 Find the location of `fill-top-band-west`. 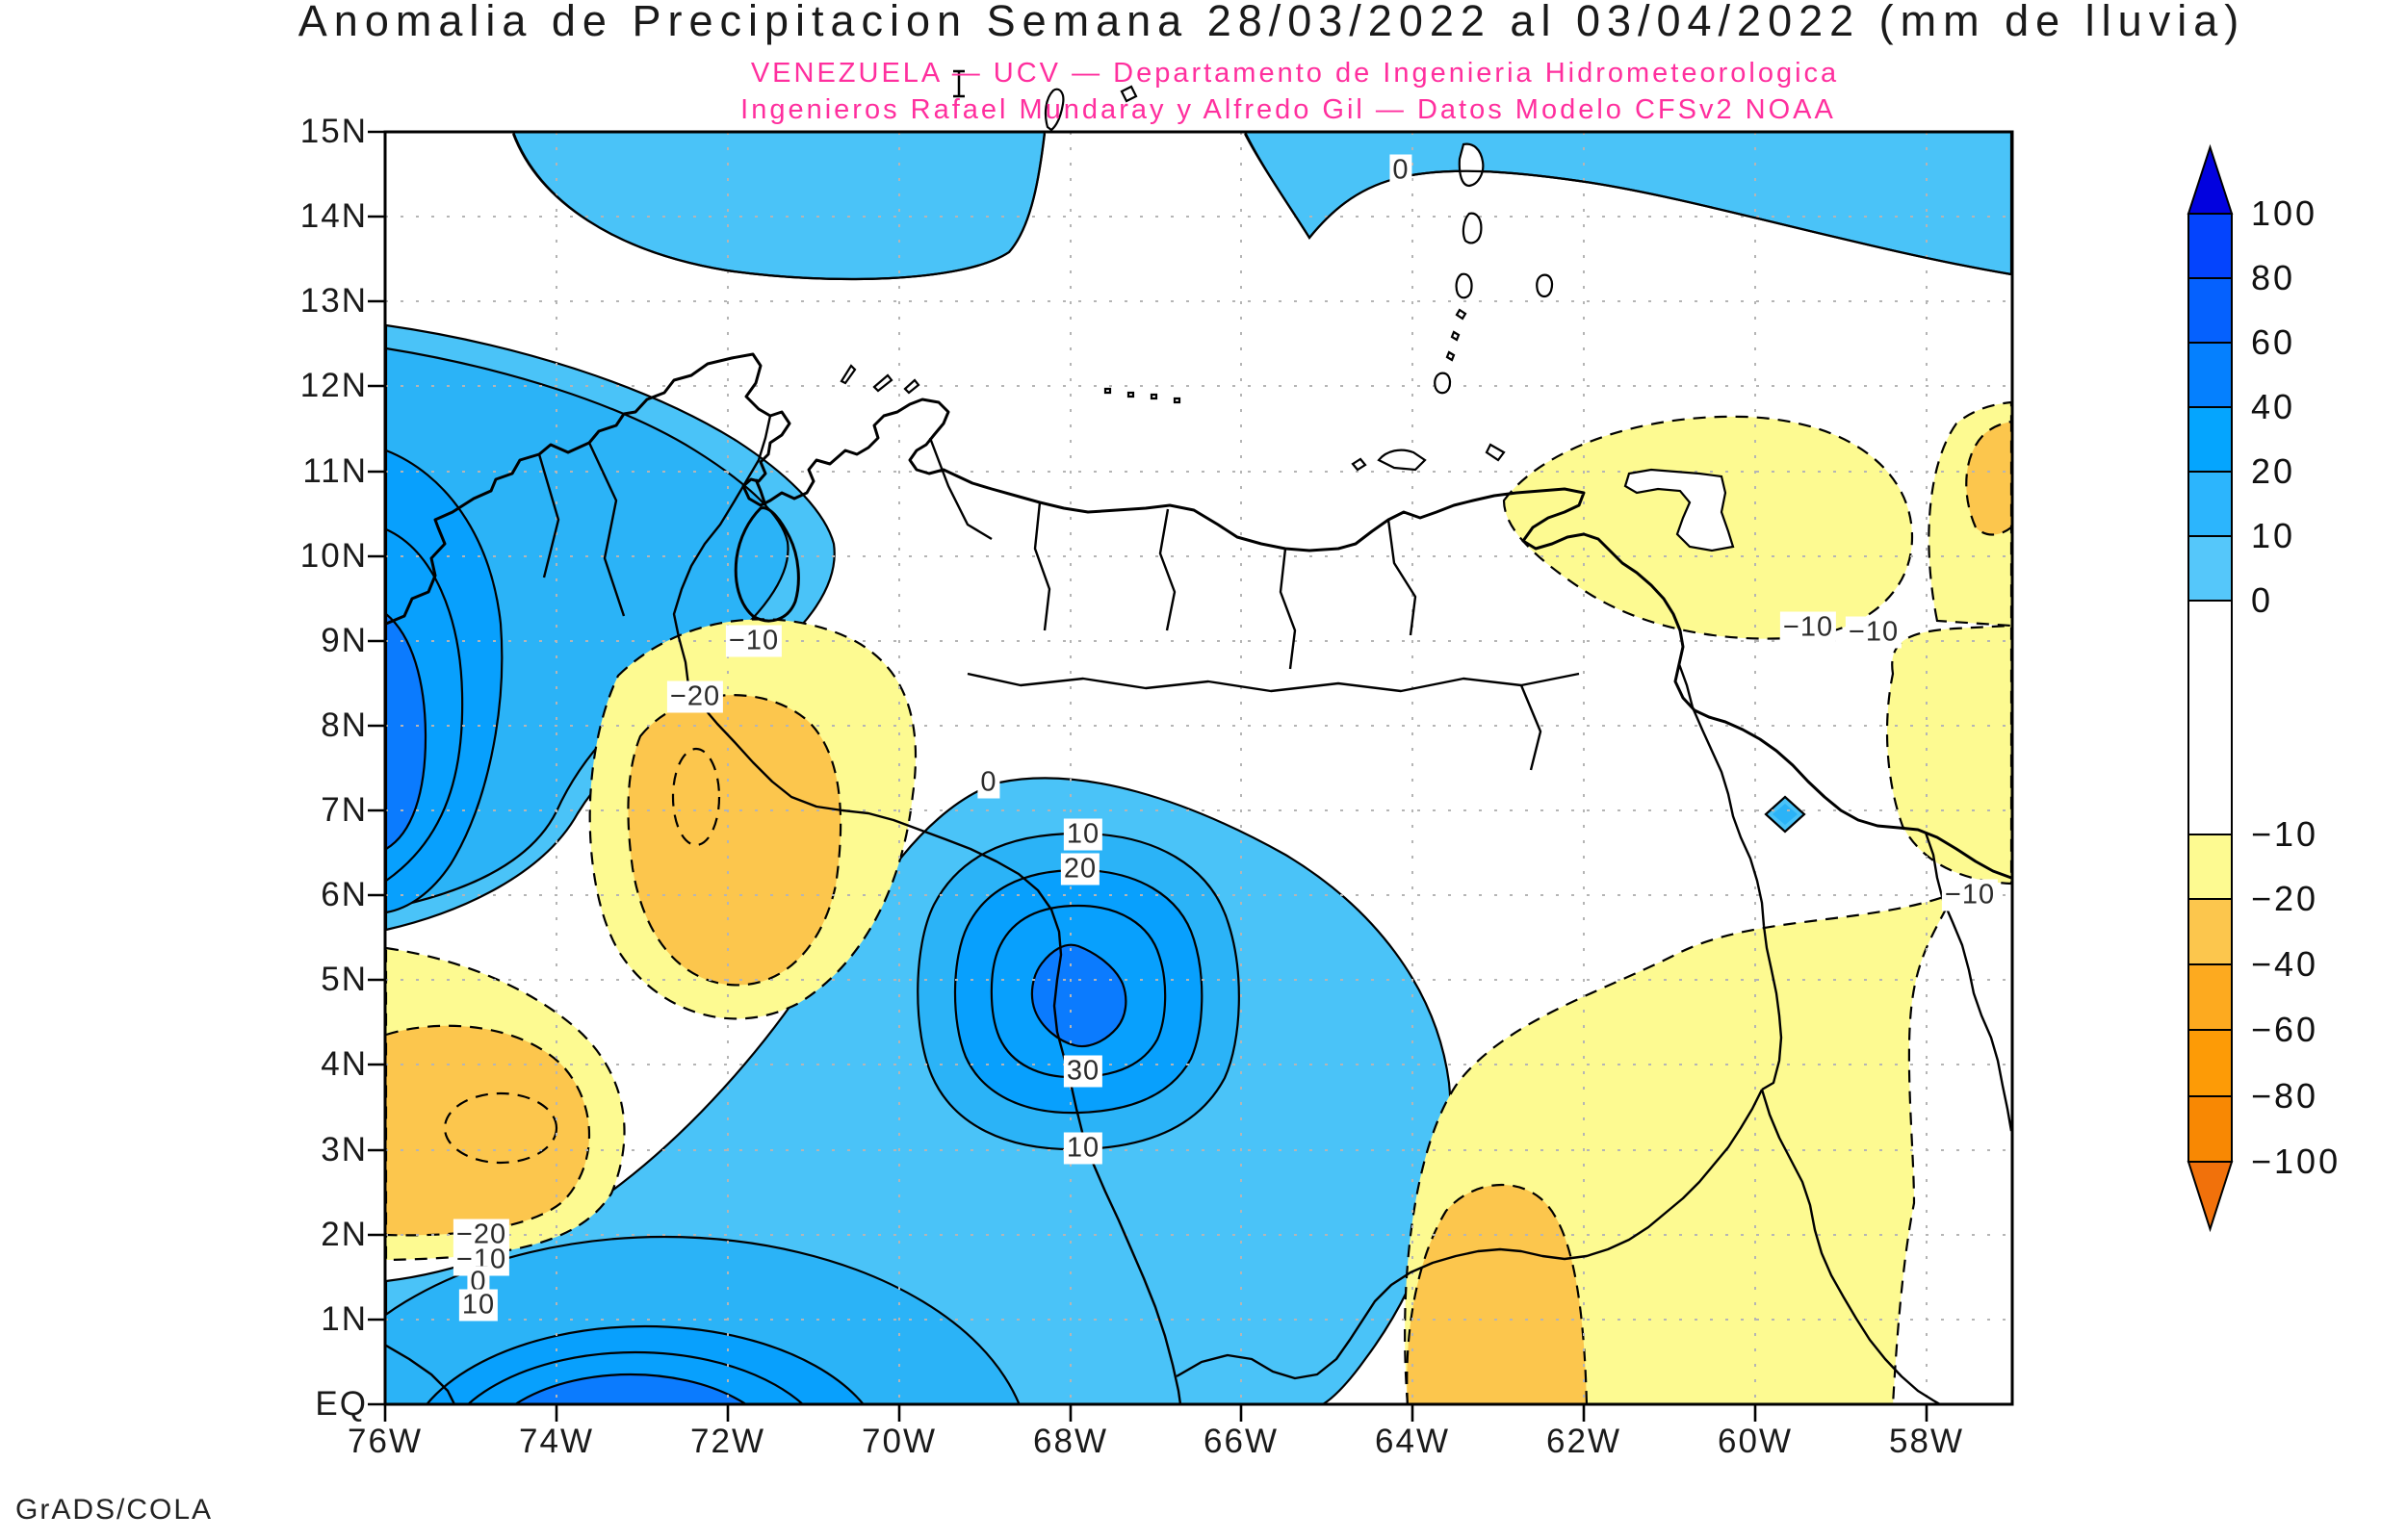

fill-top-band-west is located at coordinates (779, 206).